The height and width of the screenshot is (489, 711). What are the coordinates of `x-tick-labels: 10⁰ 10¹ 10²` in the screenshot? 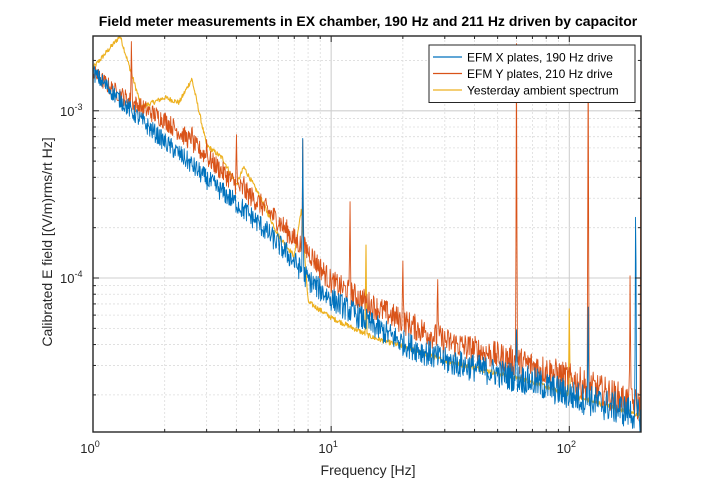 It's located at (328, 447).